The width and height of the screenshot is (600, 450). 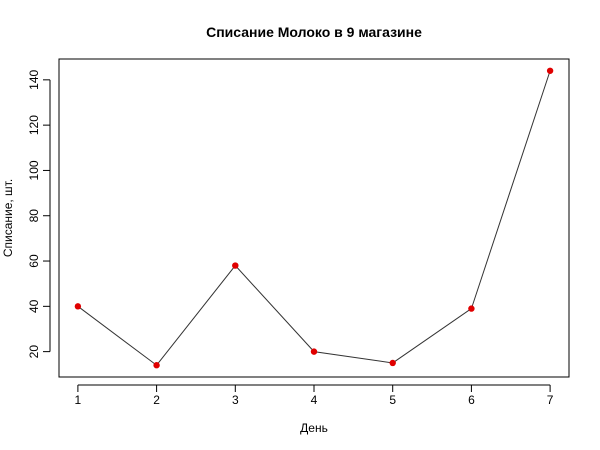 What do you see at coordinates (8, 218) in the screenshot?
I see `y-axis-label: Списание, шт.` at bounding box center [8, 218].